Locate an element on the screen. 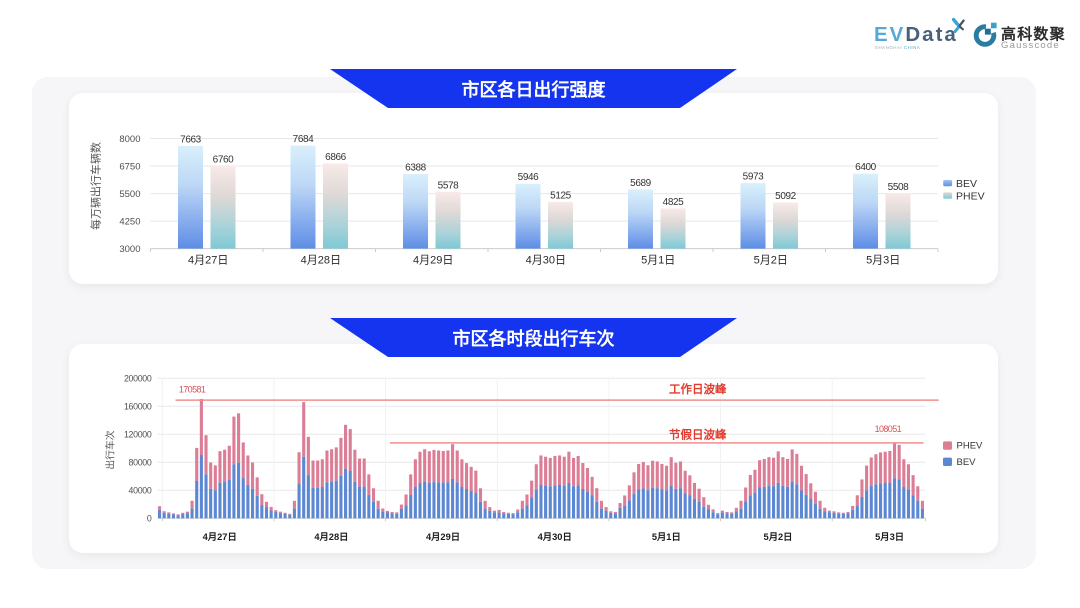  svg-text: 工作日波峰 is located at coordinates (698, 389).